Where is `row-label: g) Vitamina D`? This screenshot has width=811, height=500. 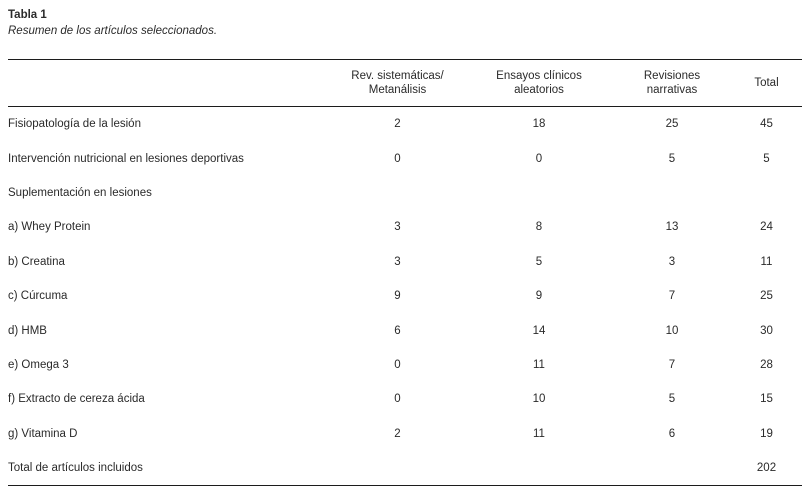 row-label: g) Vitamina D is located at coordinates (43, 433).